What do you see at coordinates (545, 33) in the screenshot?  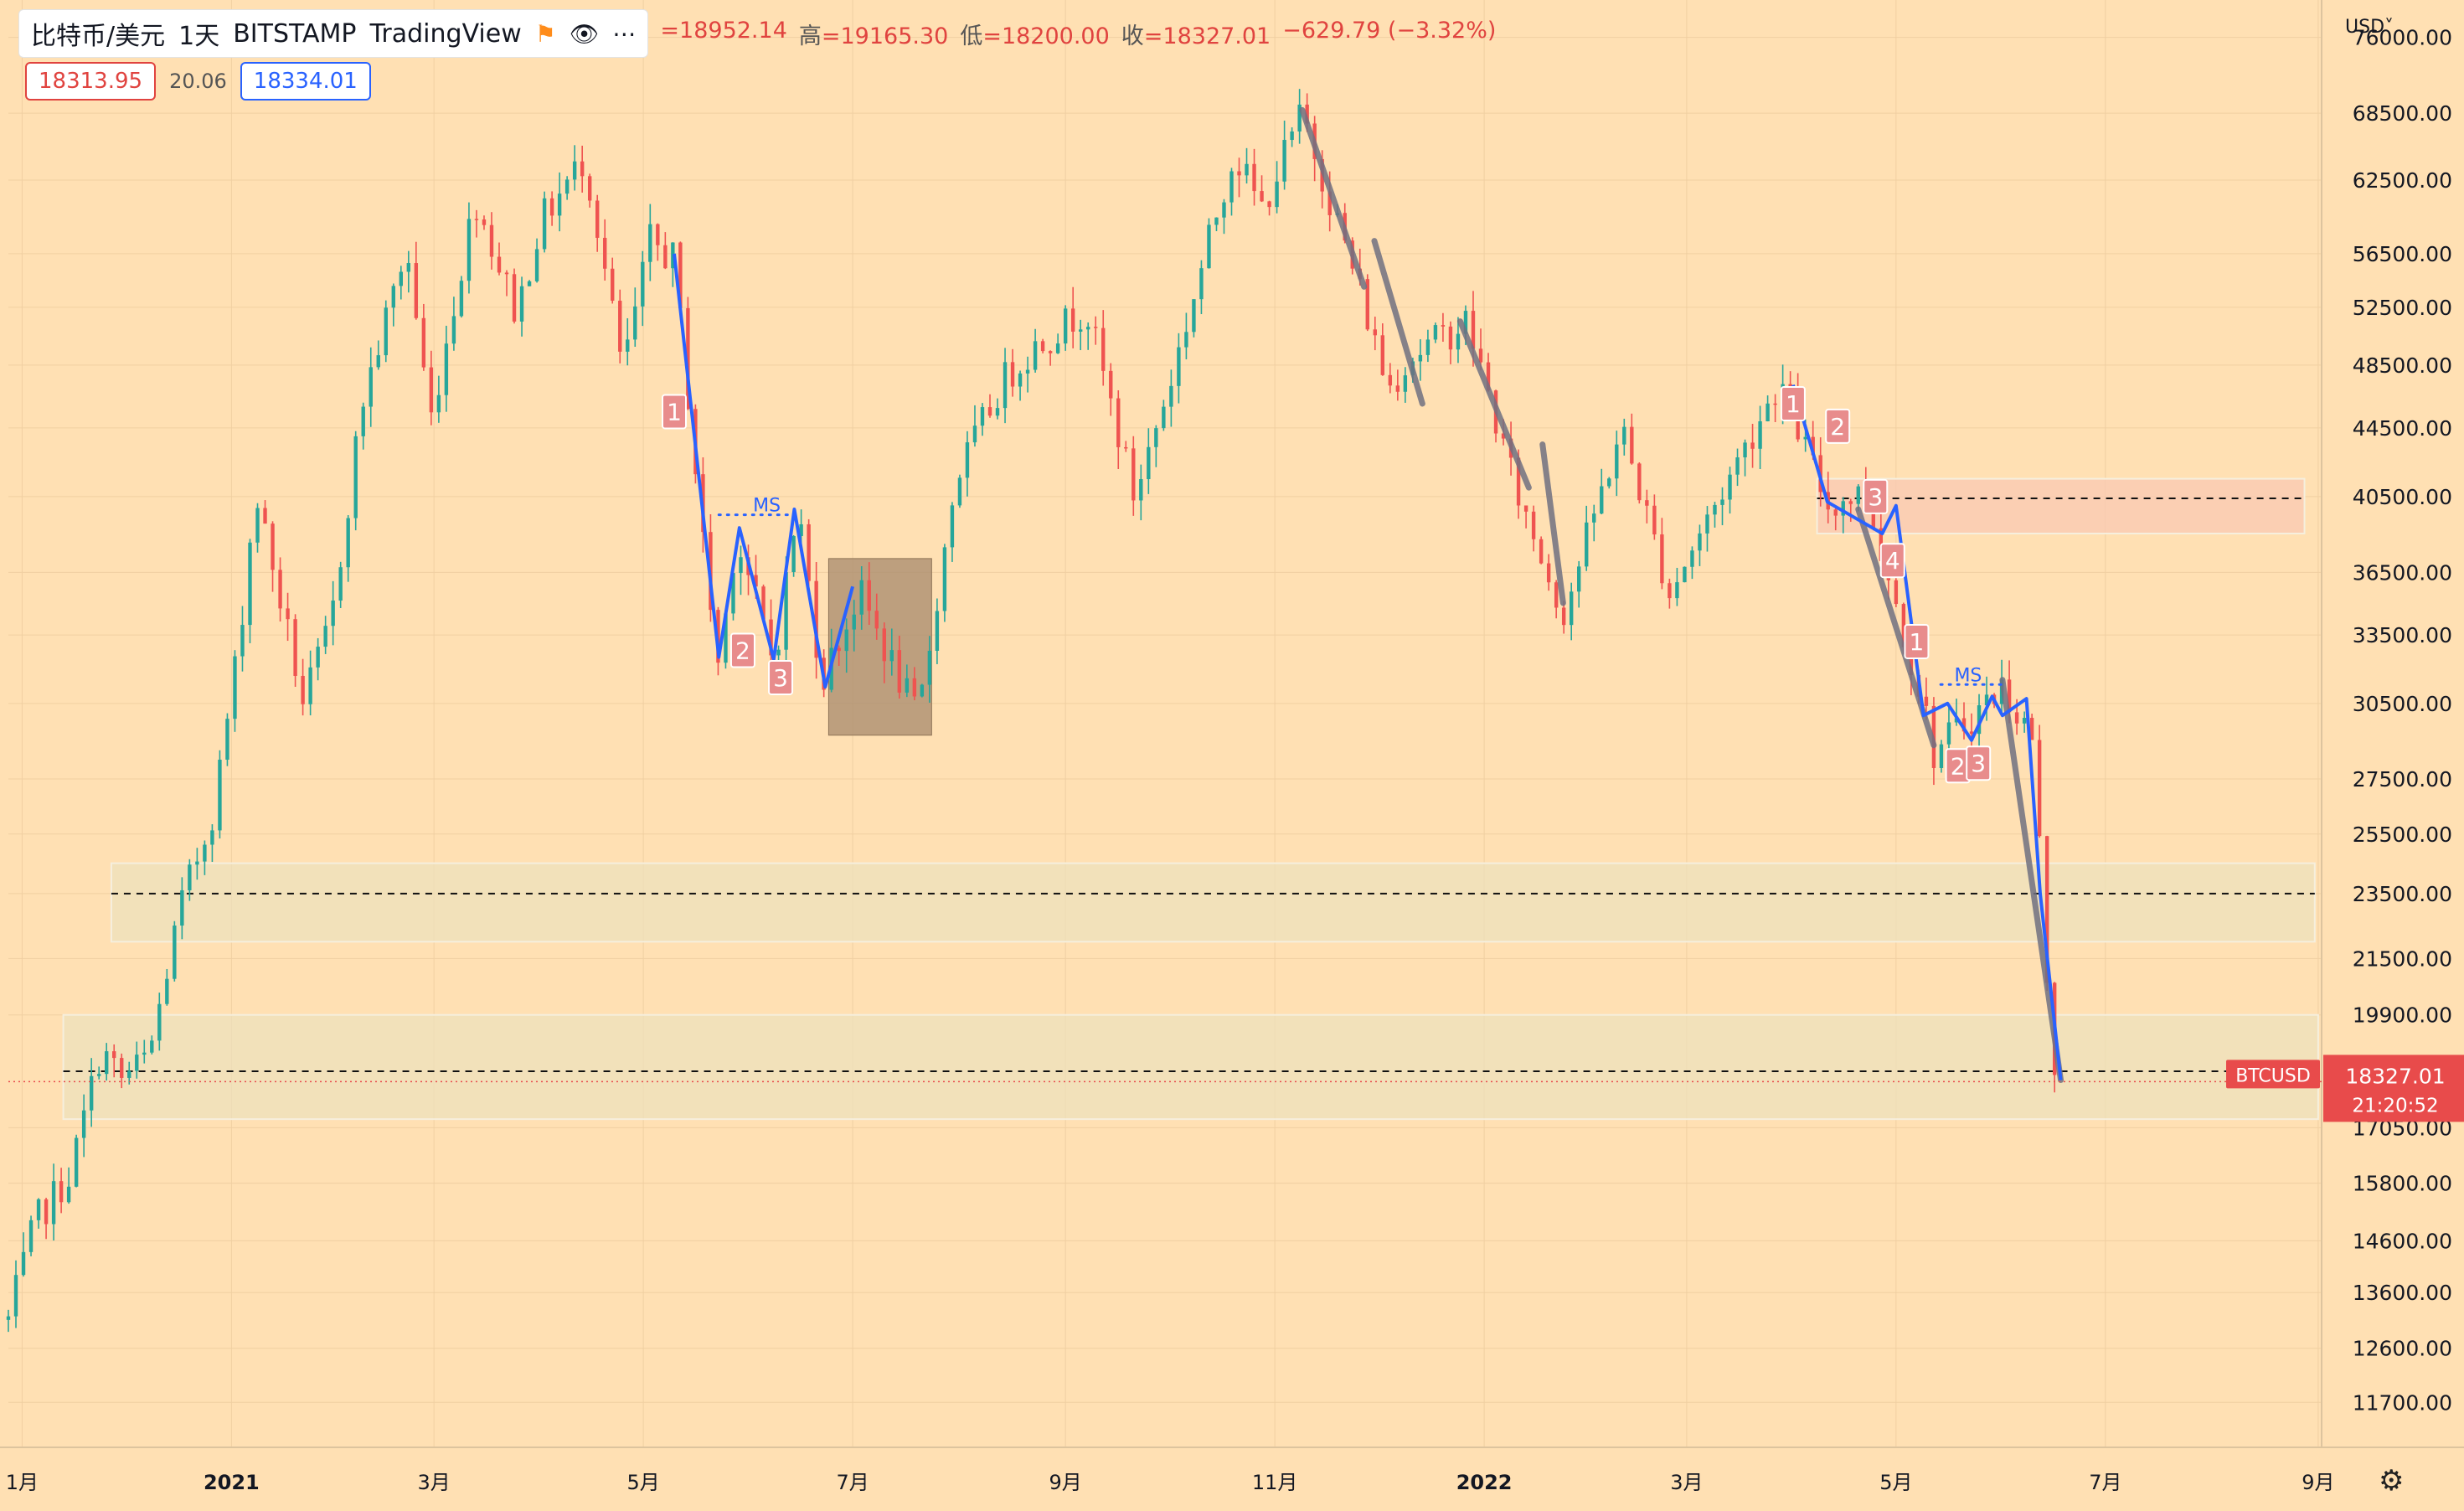 I see `flag-icon: ⚑` at bounding box center [545, 33].